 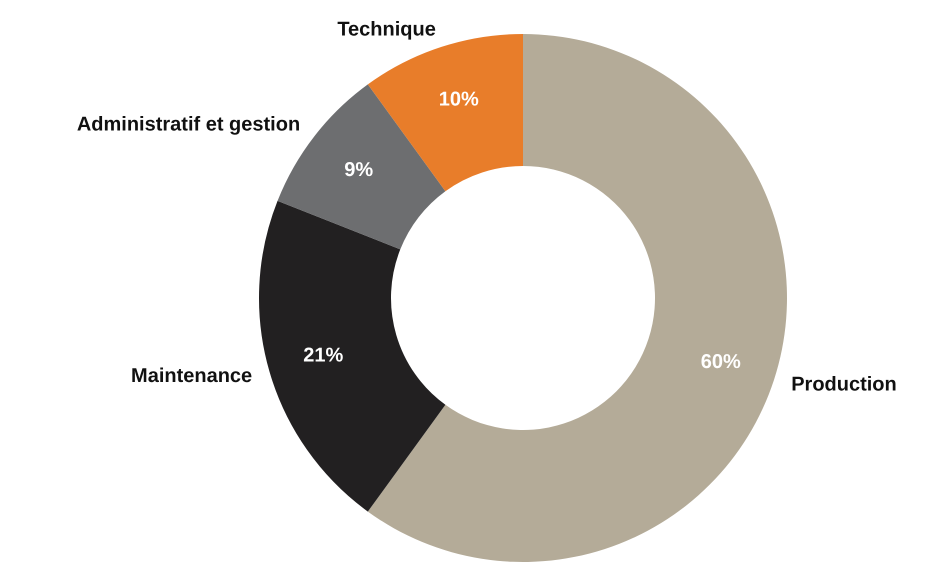 I want to click on slice-label: Maintenance, so click(x=191, y=376).